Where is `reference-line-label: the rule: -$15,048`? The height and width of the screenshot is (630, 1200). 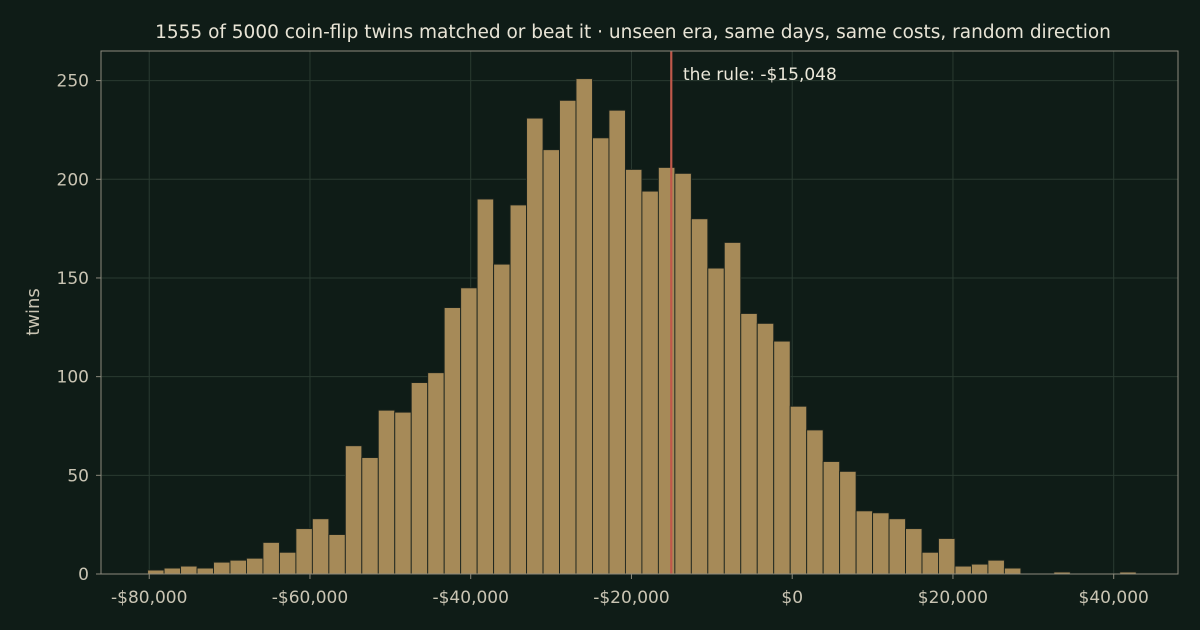 reference-line-label: the rule: -$15,048 is located at coordinates (760, 75).